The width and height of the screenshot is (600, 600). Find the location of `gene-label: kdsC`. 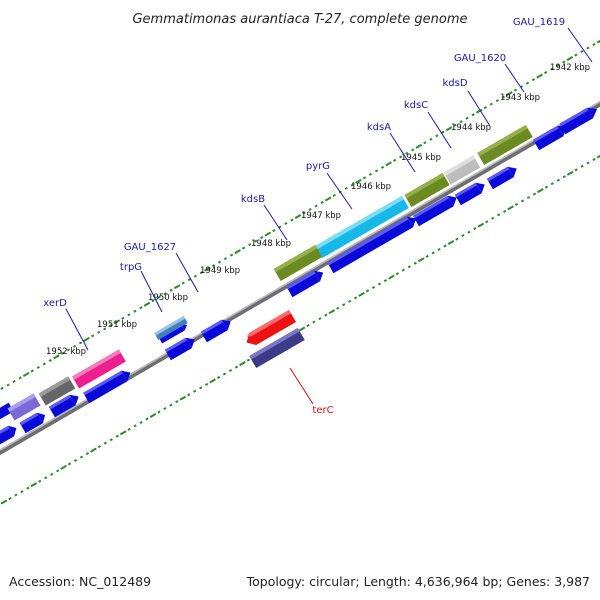

gene-label: kdsC is located at coordinates (416, 105).